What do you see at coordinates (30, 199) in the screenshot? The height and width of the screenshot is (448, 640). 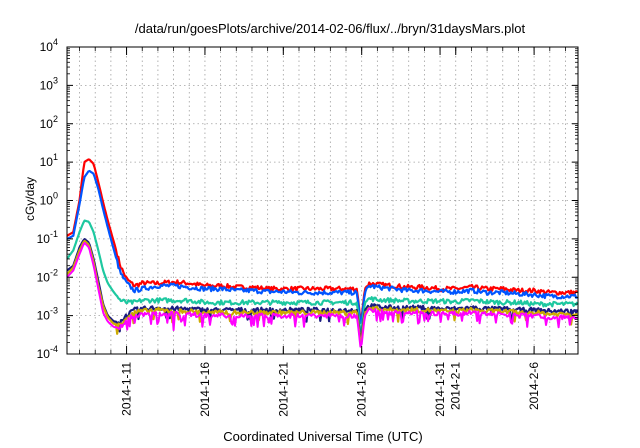 I see `y-axis-label: cGy/day` at bounding box center [30, 199].